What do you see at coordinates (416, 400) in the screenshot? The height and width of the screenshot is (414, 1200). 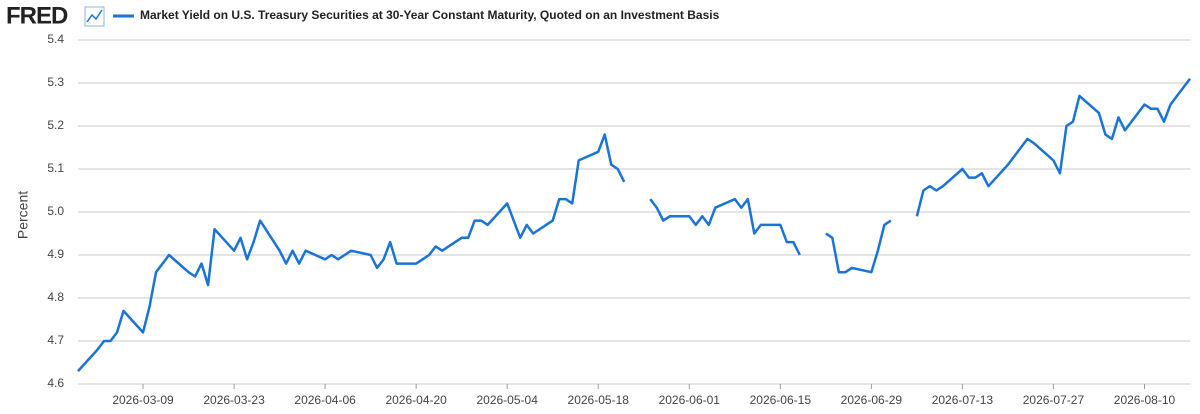 I see `x-tick-label: 2026-04-20` at bounding box center [416, 400].